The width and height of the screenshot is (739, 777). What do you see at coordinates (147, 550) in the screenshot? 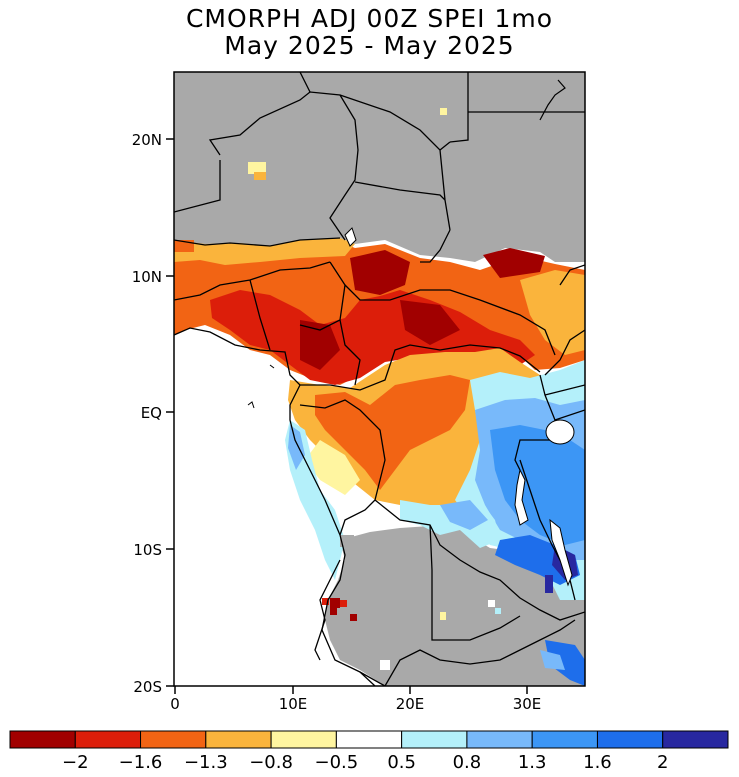
I see `lat-tick-label: 10S` at bounding box center [147, 550].